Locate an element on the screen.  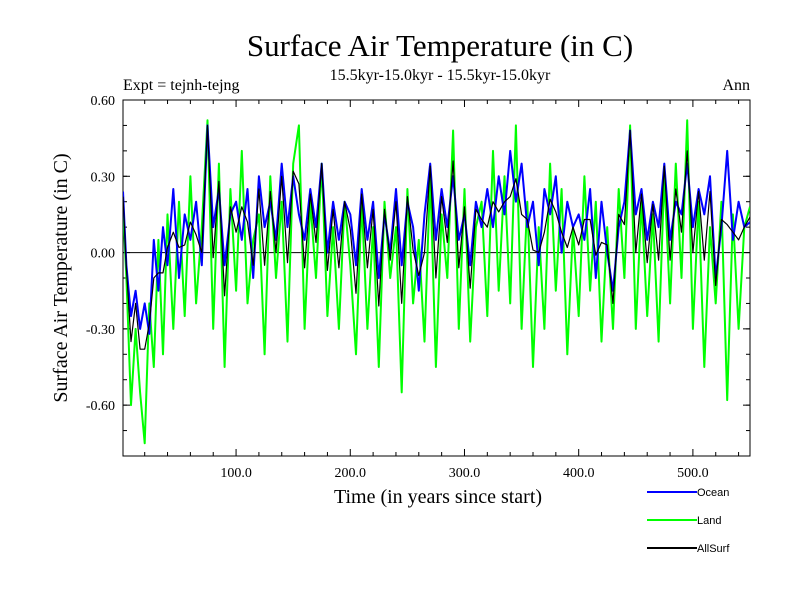
y-axis-label: Surface Air Temperature (in C) is located at coordinates (61, 277).